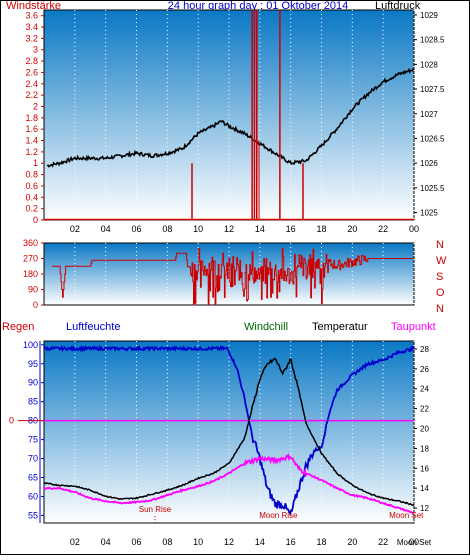  Describe the element at coordinates (31, 16) in the screenshot. I see `y-left-tick-label: 3.6` at that location.